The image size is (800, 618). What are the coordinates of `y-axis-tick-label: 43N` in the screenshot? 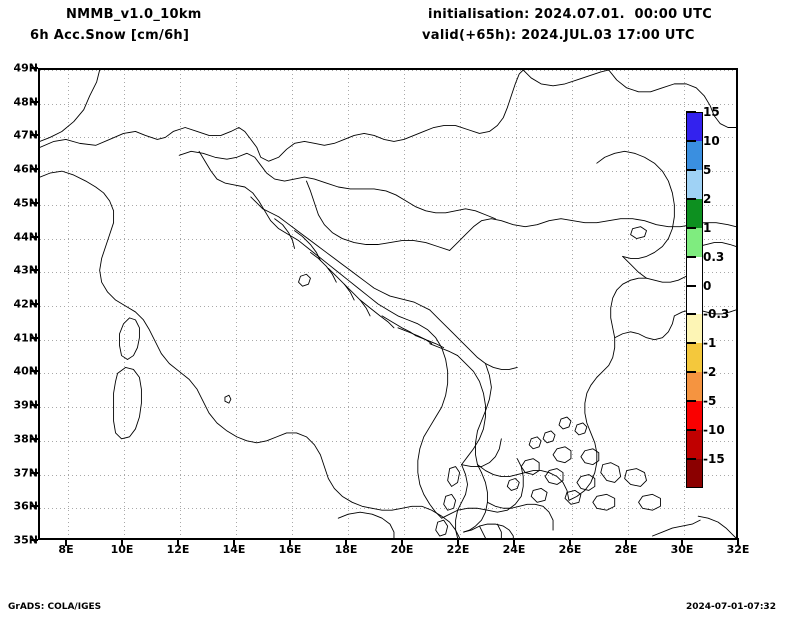 It's located at (25, 270).